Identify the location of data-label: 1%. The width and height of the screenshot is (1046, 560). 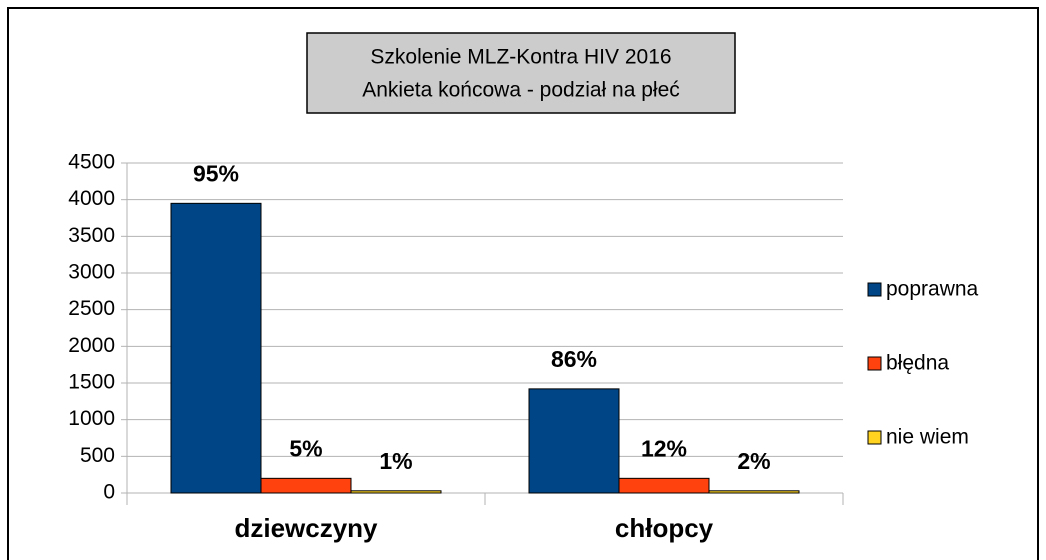
(395, 461).